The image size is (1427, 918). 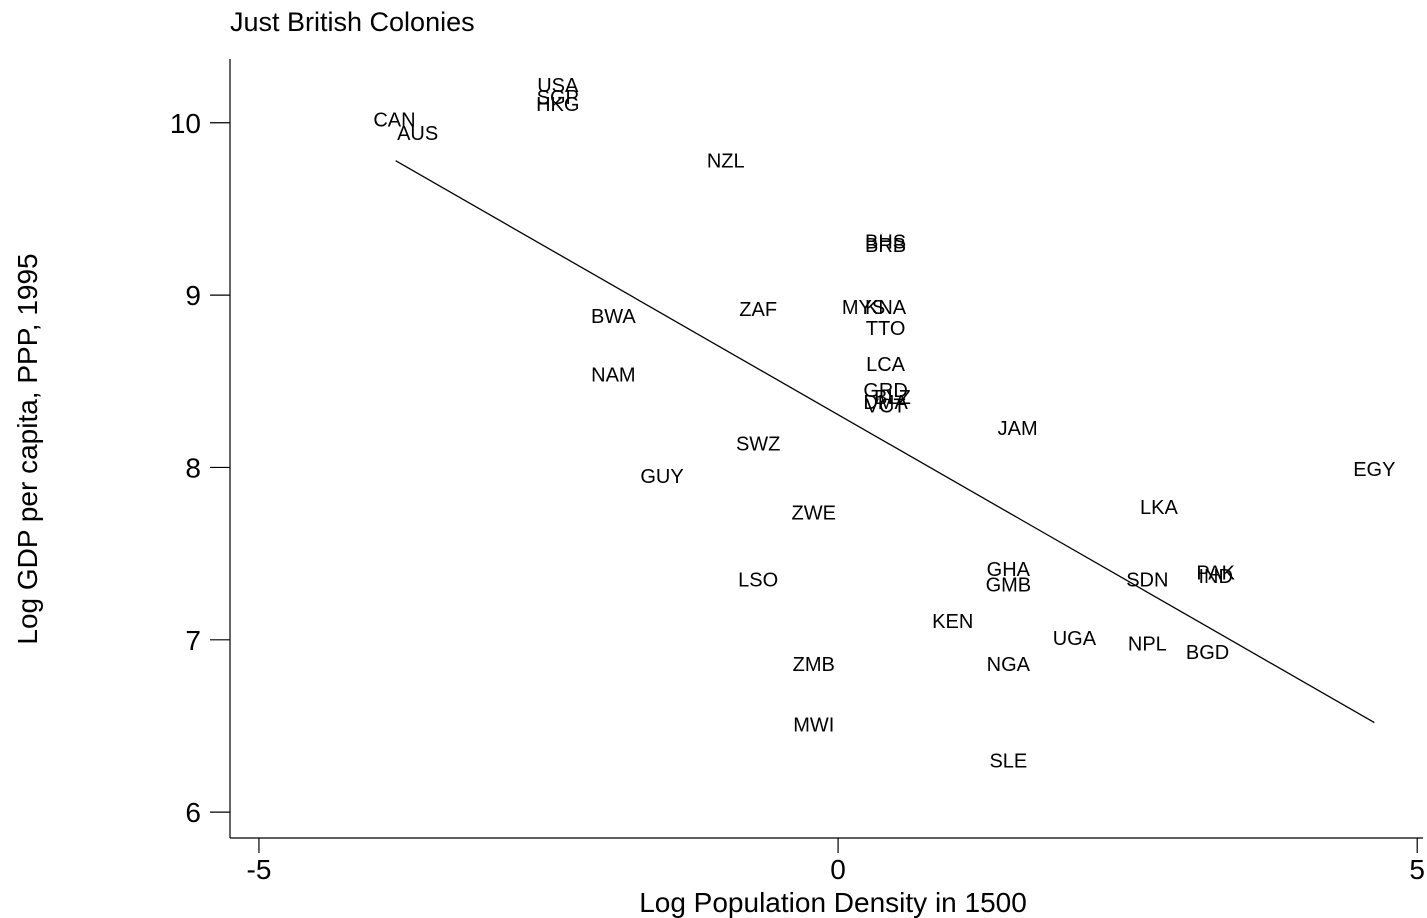 I want to click on point-label-kna: KNA, so click(x=886, y=308).